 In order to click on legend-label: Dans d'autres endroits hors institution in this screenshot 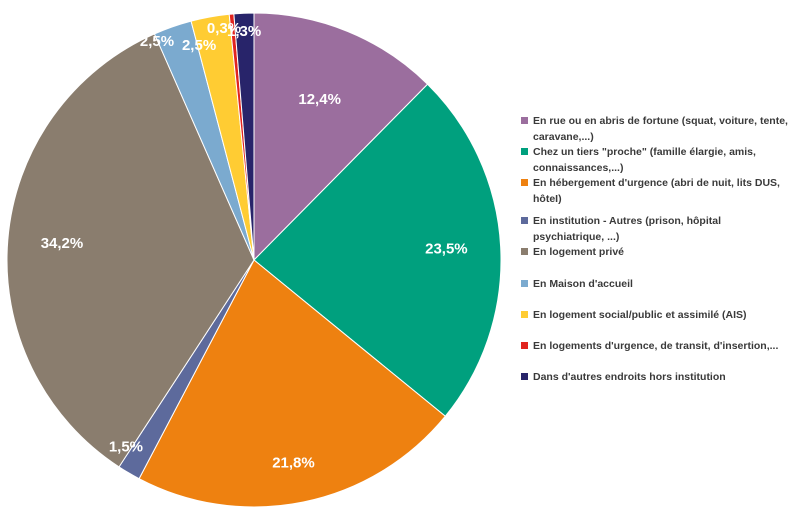, I will do `click(629, 377)`.